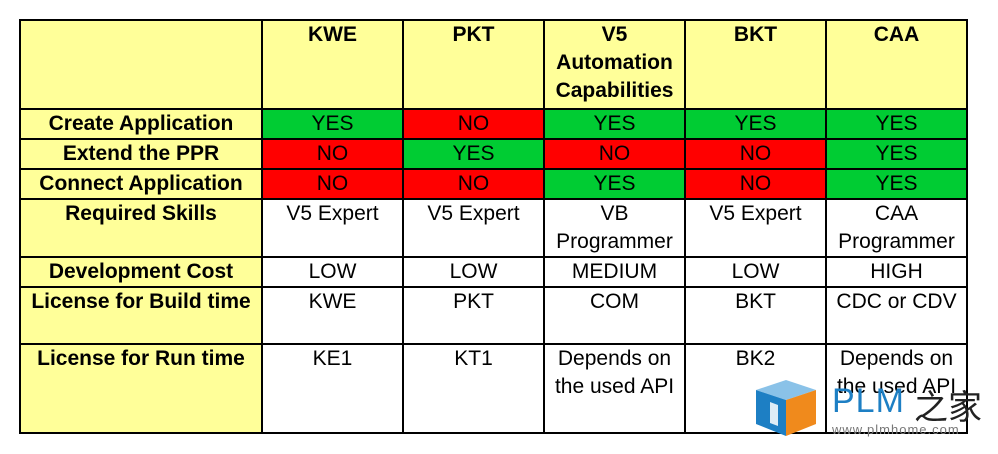  Describe the element at coordinates (141, 124) in the screenshot. I see `row-label: Create Application` at that location.